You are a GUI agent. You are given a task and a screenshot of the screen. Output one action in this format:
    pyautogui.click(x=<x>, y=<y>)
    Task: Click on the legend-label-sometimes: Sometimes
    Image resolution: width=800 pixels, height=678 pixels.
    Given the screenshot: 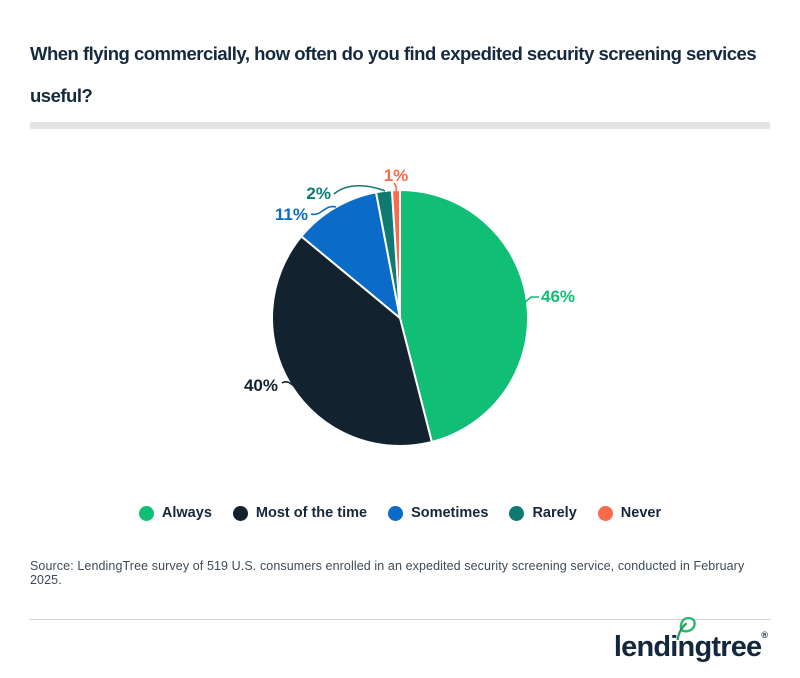 What is the action you would take?
    pyautogui.click(x=450, y=513)
    